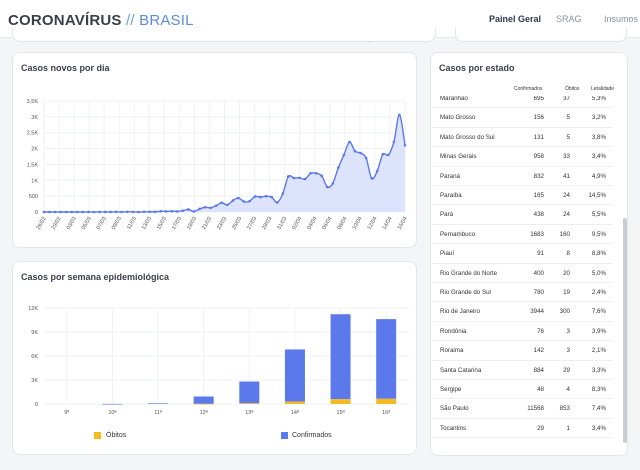 This screenshot has width=640, height=470. I want to click on table-row: Rio Grande do Norte 400 20 5,0%, so click(522, 273).